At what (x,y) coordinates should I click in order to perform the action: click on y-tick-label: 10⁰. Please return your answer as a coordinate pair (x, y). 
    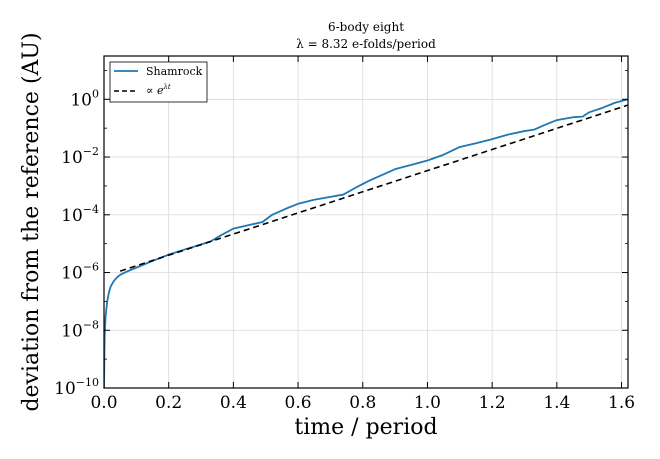
    Looking at the image, I should click on (84, 98).